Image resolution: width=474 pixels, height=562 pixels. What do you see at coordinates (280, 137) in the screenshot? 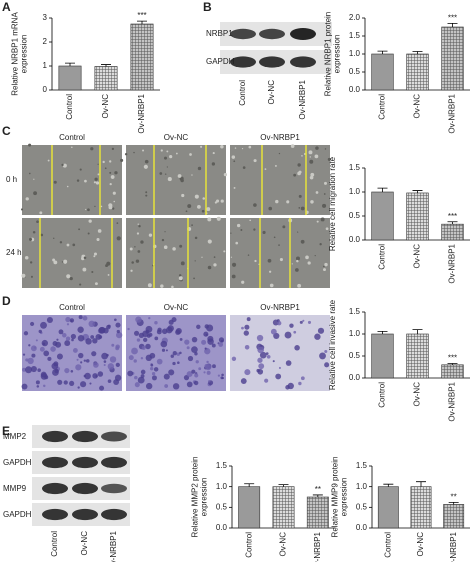
I see `column-header: Ov-NRBP1` at bounding box center [280, 137].